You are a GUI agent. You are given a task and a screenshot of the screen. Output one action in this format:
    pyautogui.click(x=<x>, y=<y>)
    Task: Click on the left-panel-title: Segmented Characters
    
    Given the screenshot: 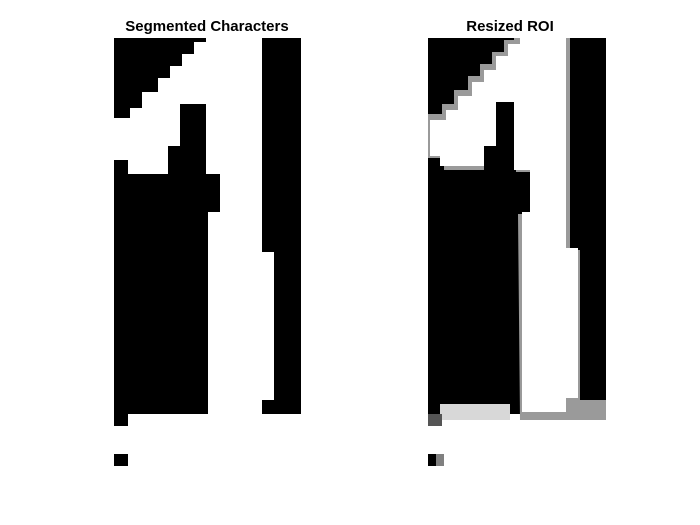 What is the action you would take?
    pyautogui.click(x=207, y=26)
    